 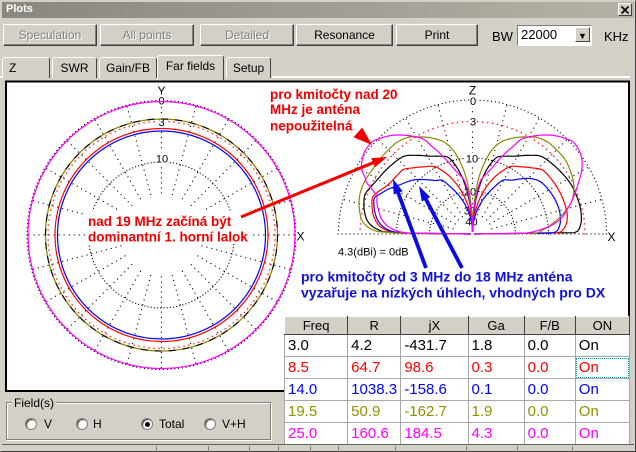 I want to click on svg-text: Z, so click(x=472, y=90).